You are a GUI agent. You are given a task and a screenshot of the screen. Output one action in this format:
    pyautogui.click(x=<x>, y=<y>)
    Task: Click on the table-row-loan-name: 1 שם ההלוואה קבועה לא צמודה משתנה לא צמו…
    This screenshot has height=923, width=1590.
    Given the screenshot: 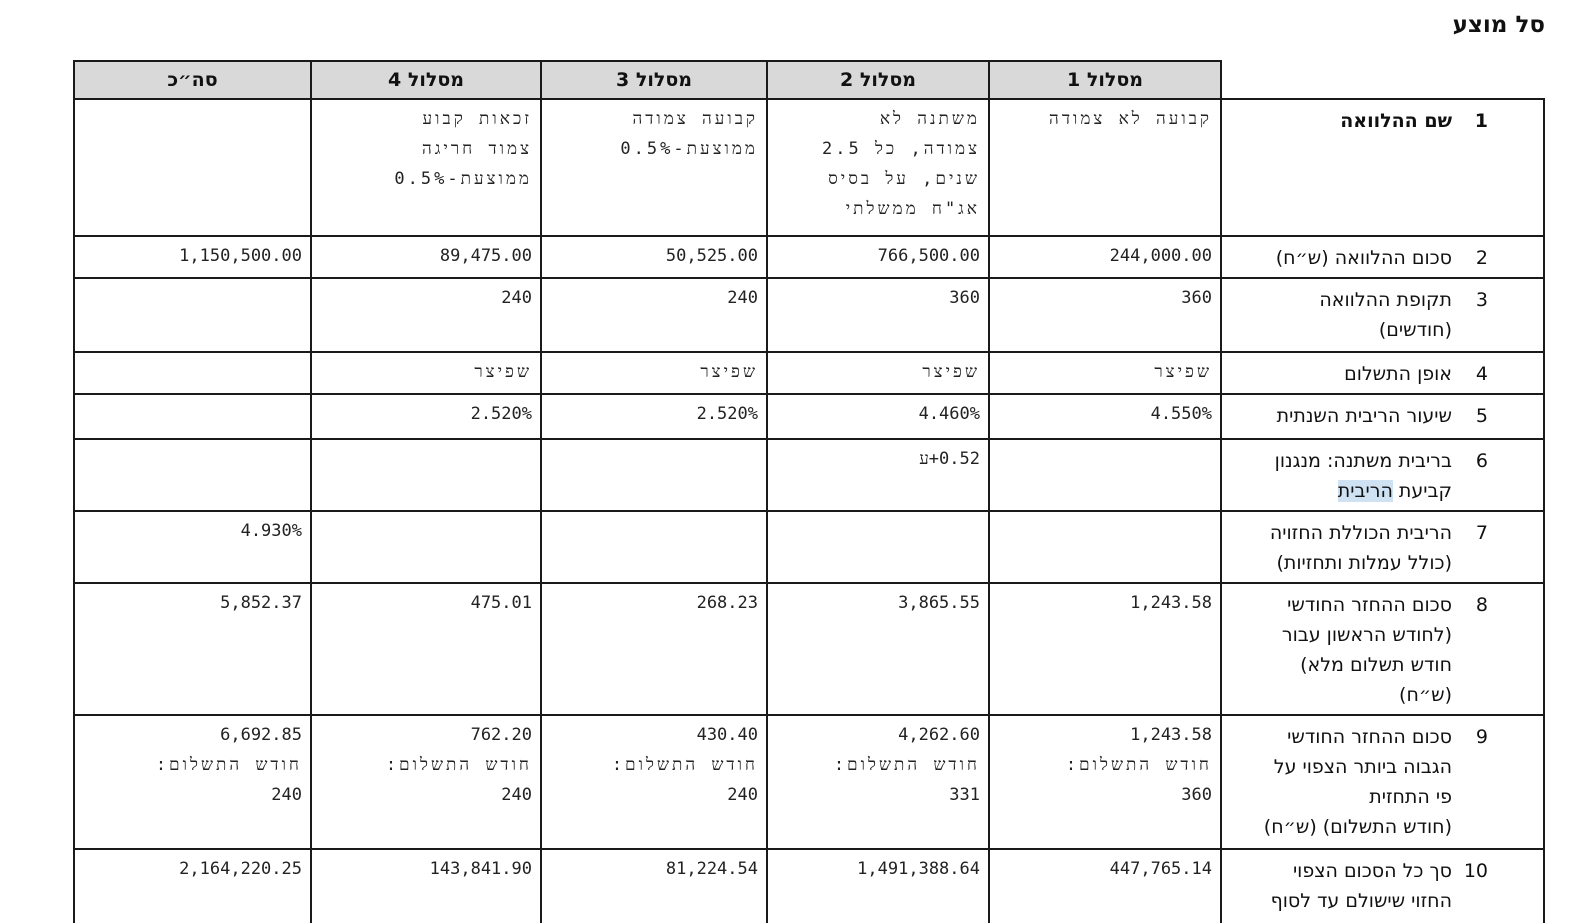 What is the action you would take?
    pyautogui.click(x=809, y=167)
    